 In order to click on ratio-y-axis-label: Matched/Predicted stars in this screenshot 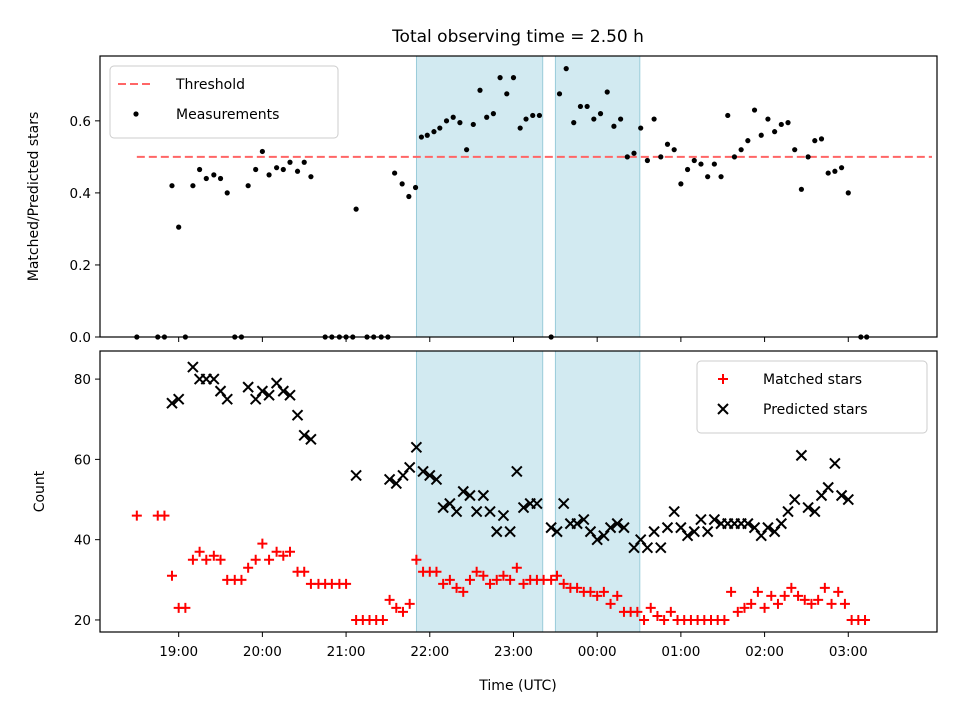, I will do `click(34, 197)`.